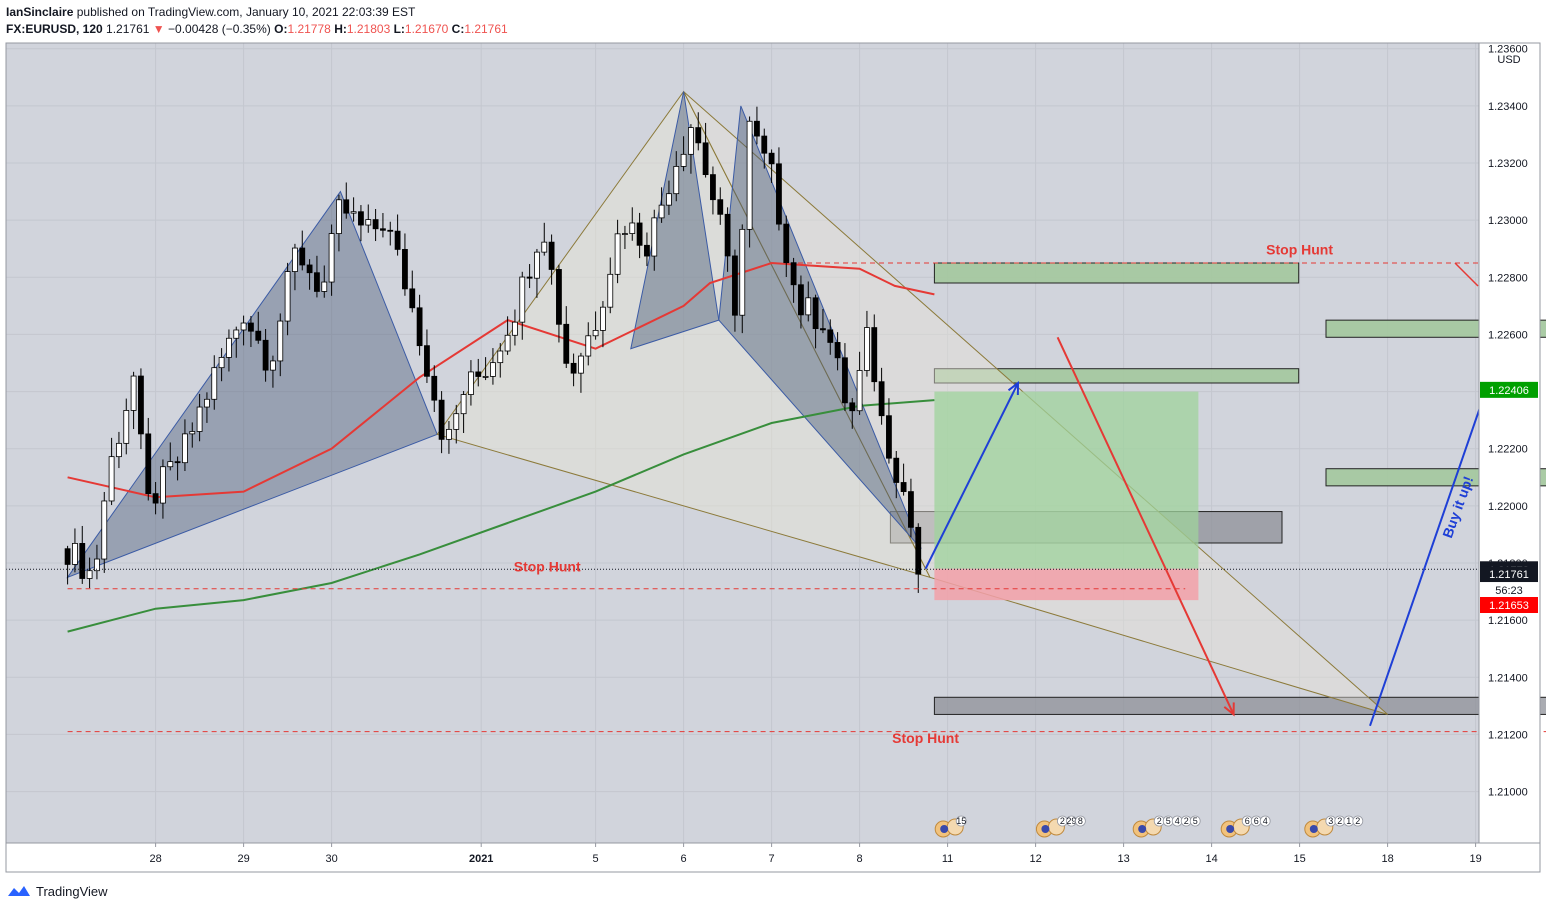 The width and height of the screenshot is (1546, 909). What do you see at coordinates (1508, 621) in the screenshot?
I see `price-tick-label: 1.21600` at bounding box center [1508, 621].